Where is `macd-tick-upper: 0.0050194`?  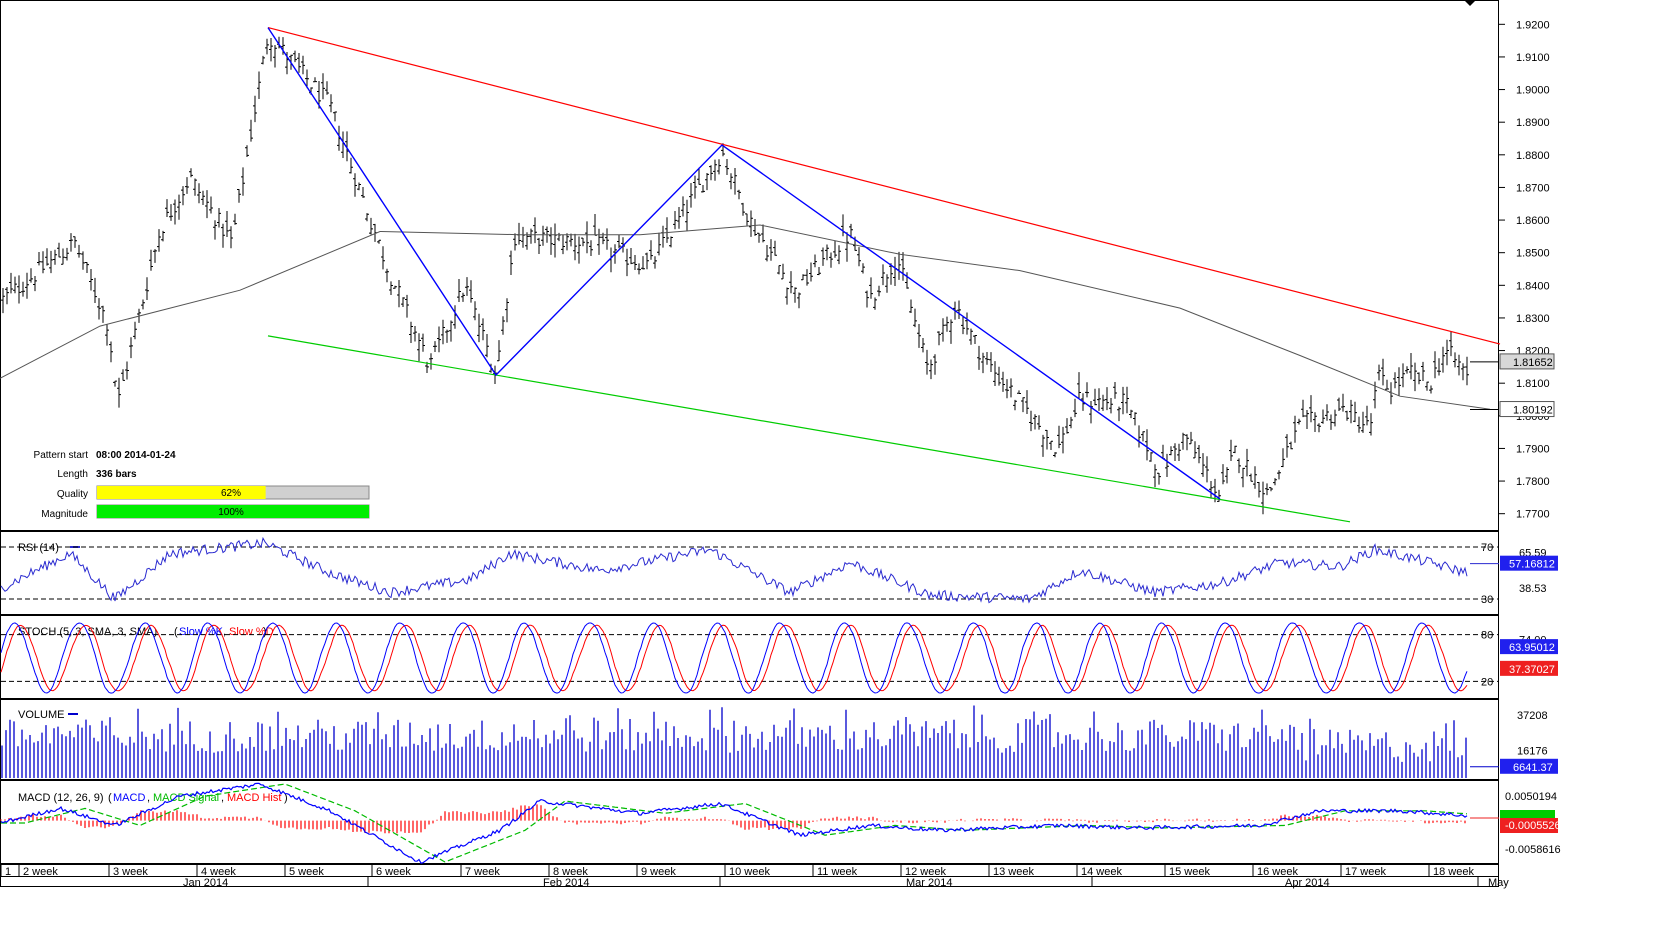
macd-tick-upper: 0.0050194 is located at coordinates (1531, 797).